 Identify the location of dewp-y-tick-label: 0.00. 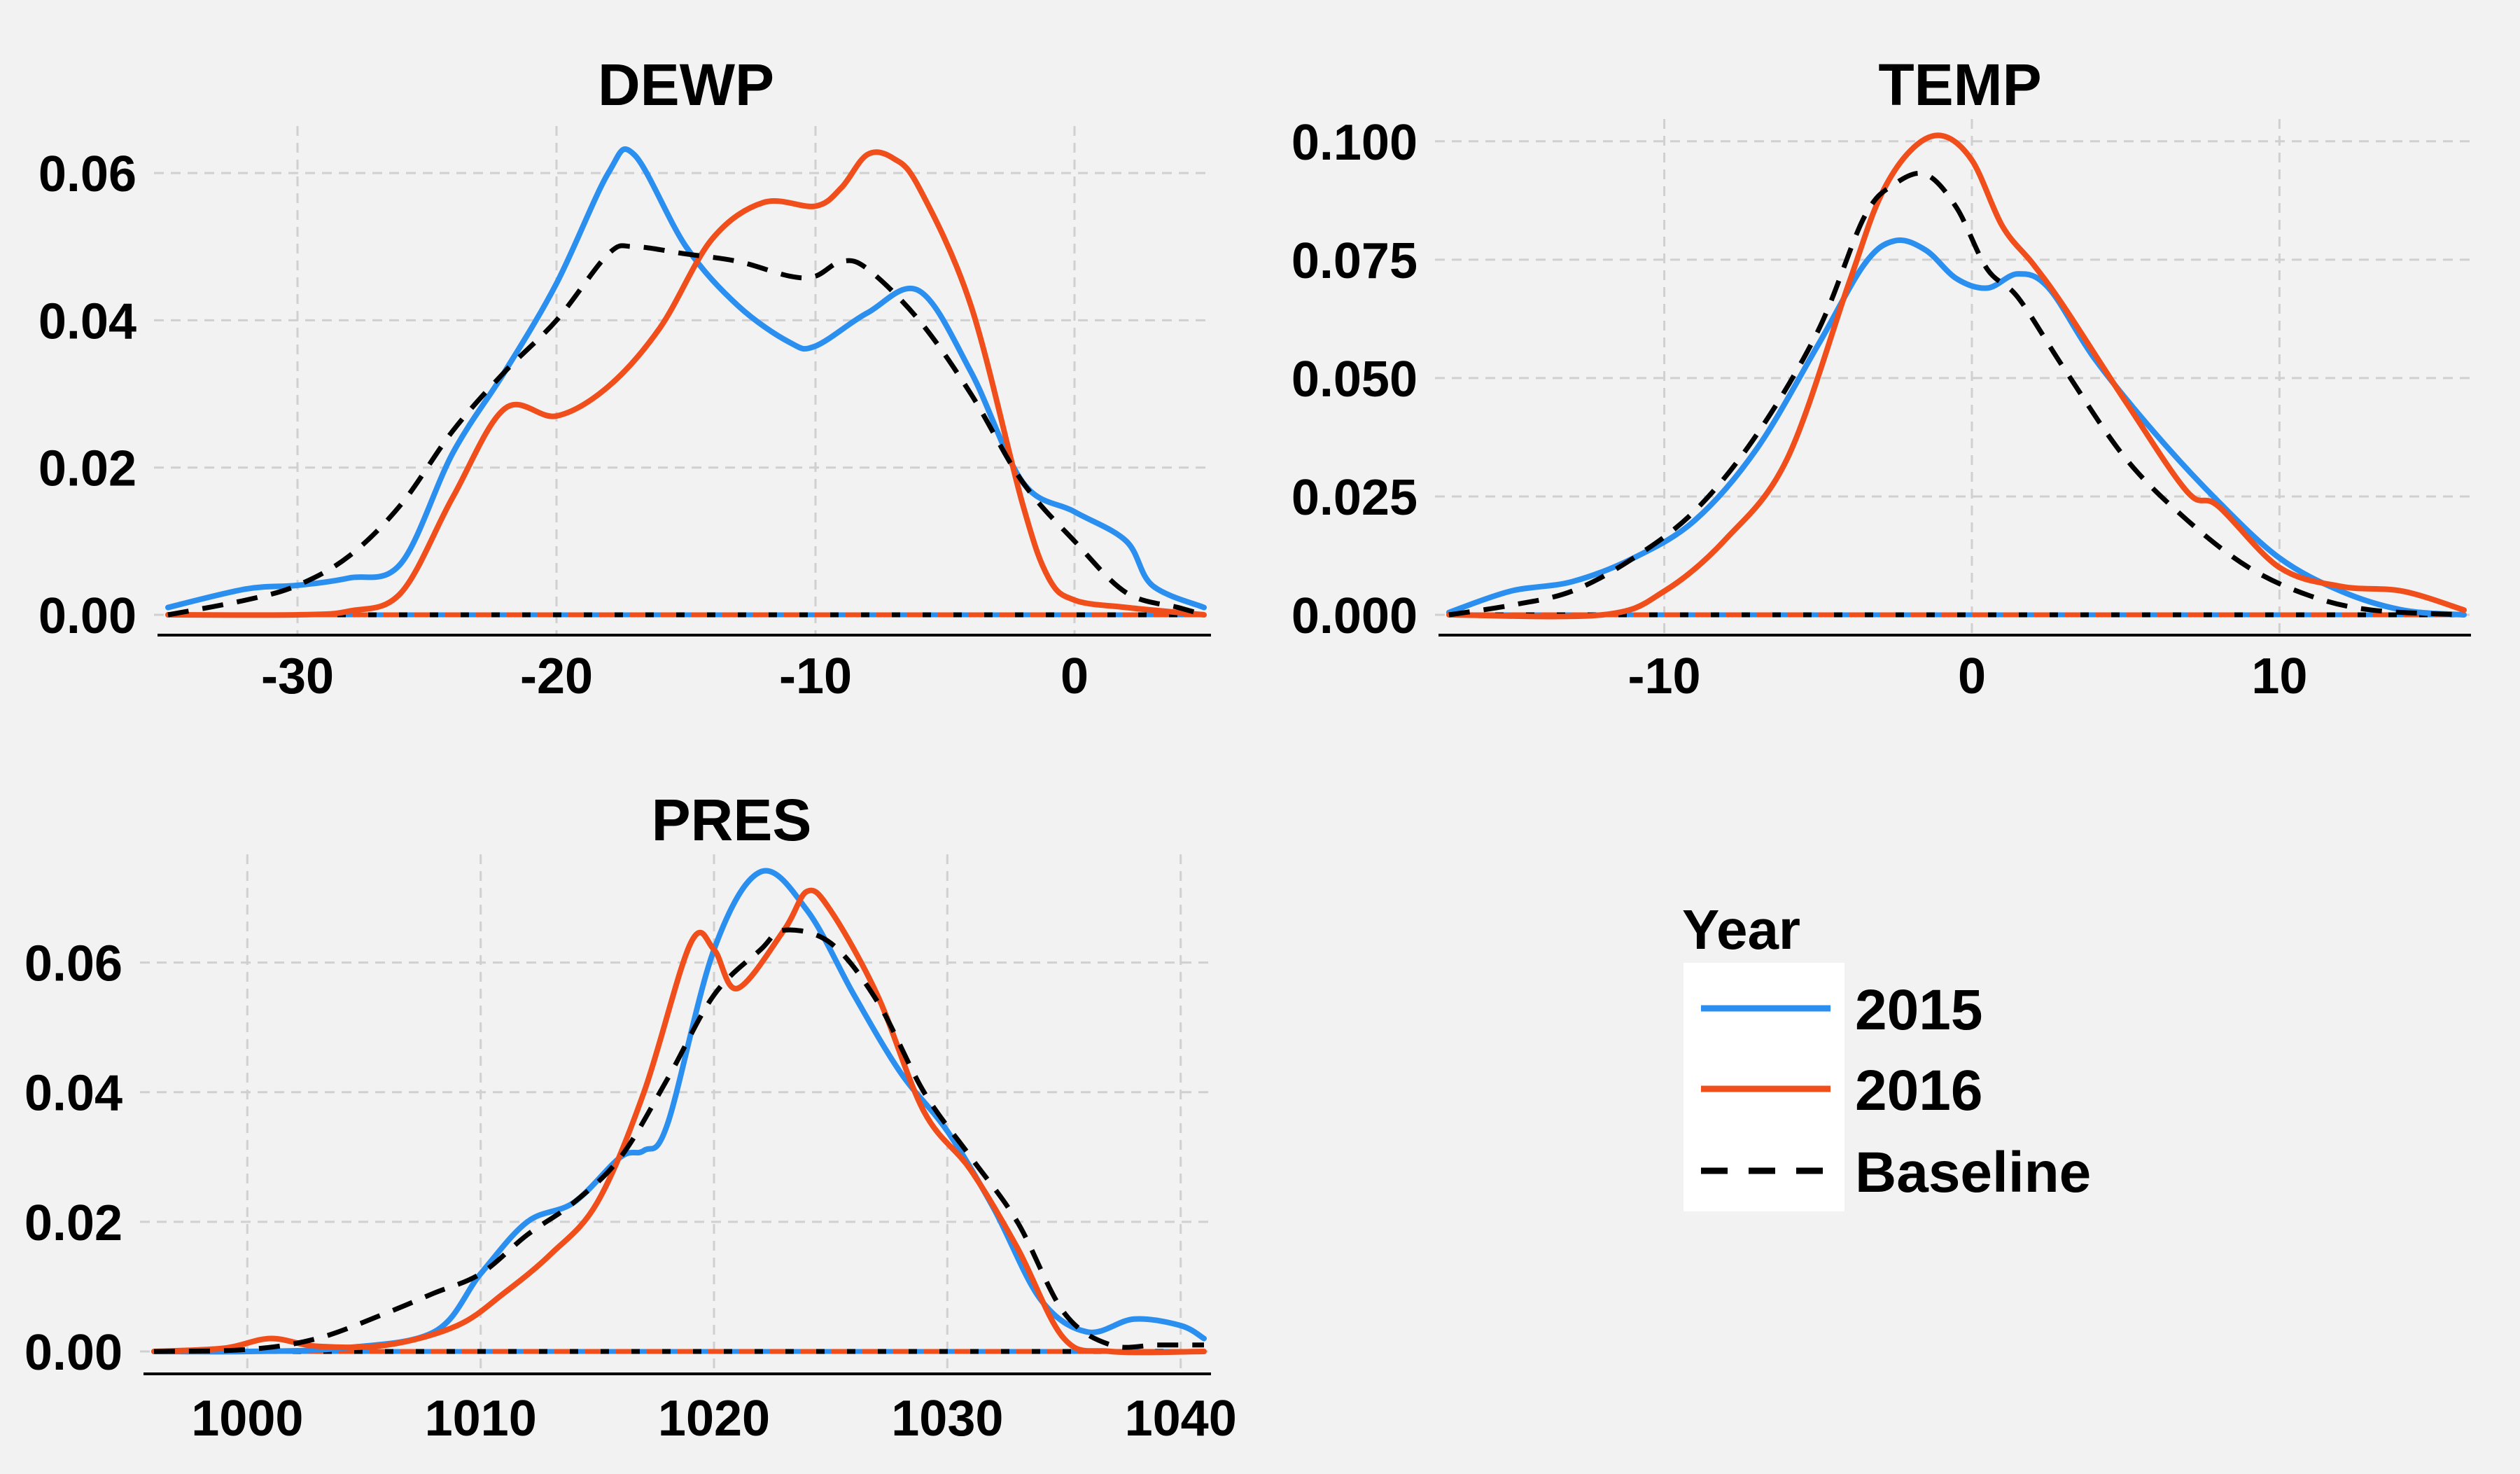
(87, 616).